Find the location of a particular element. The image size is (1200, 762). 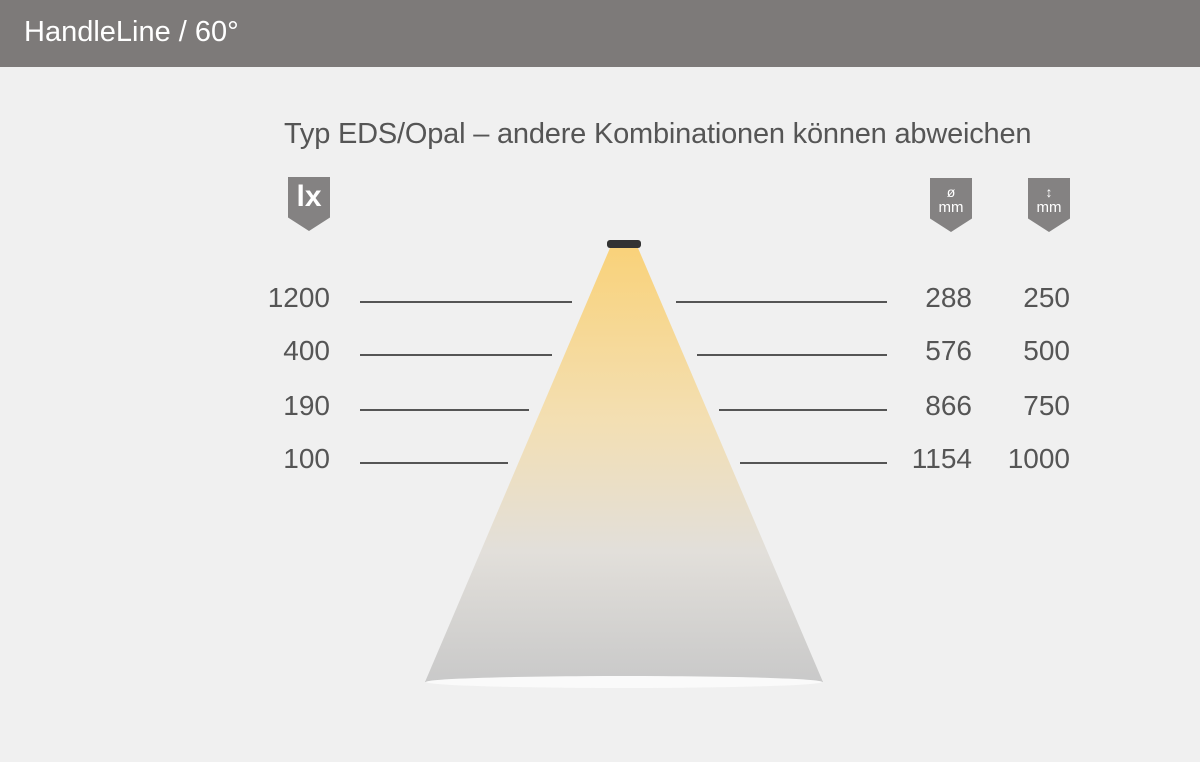

diameter-unit: mm is located at coordinates (951, 207).